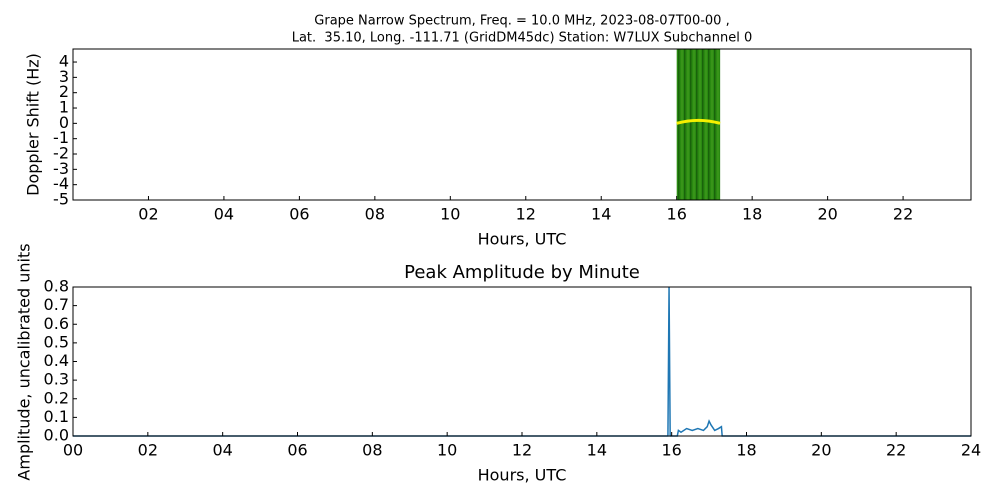 This screenshot has width=1000, height=500. What do you see at coordinates (61, 199) in the screenshot?
I see `y-tick-label: -5` at bounding box center [61, 199].